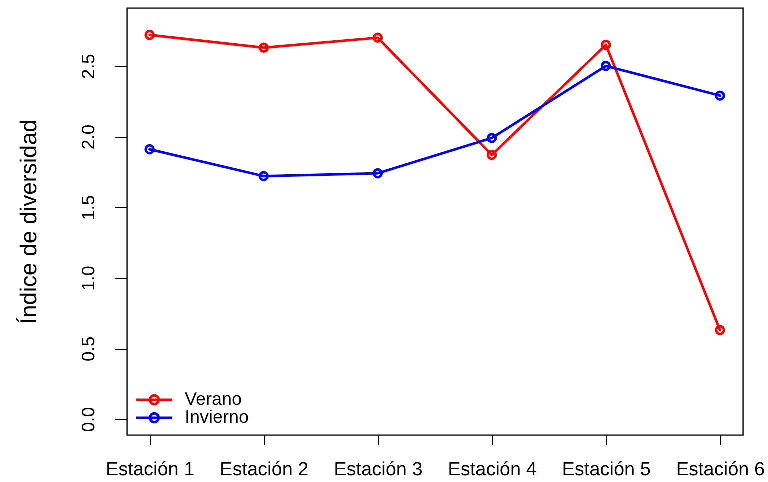 The image size is (768, 482). What do you see at coordinates (88, 419) in the screenshot?
I see `y-tick-label: 0.0` at bounding box center [88, 419].